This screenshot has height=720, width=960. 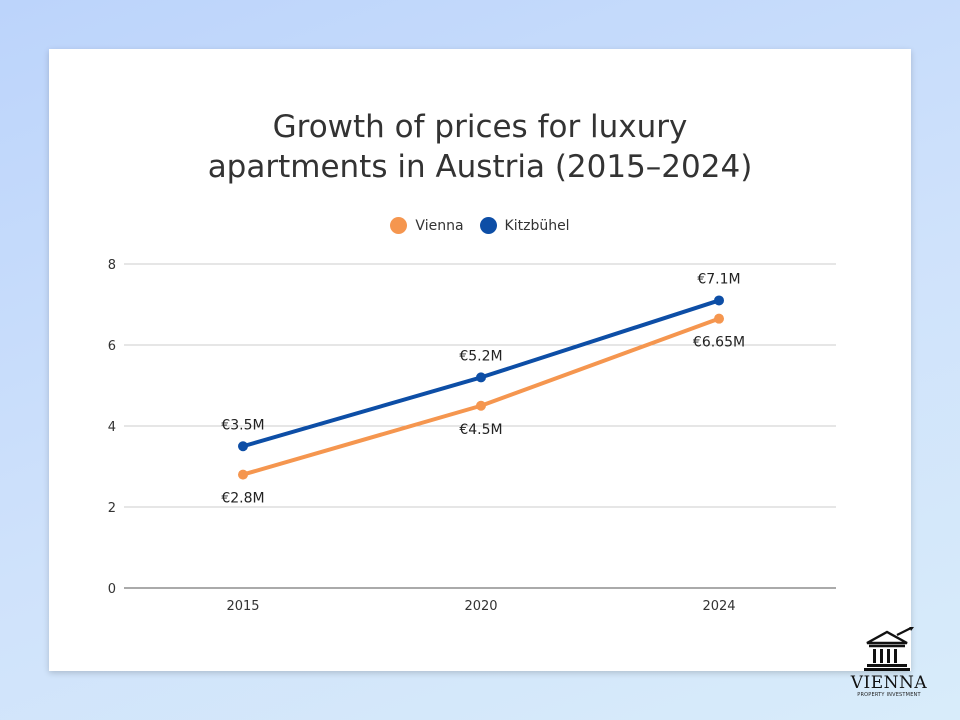 I want to click on company-logo: VIENNA PROPERTY INVESTMENT, so click(x=889, y=663).